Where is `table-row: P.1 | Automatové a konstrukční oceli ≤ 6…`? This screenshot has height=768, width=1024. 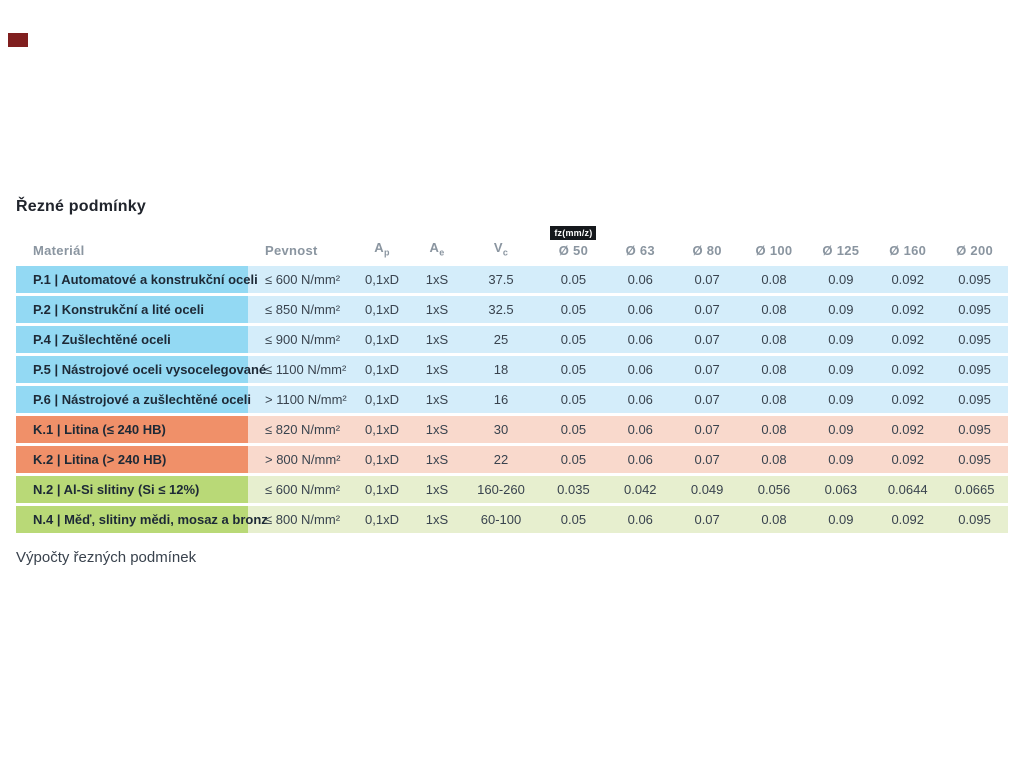 table-row: P.1 | Automatové a konstrukční oceli ≤ 6… is located at coordinates (512, 279).